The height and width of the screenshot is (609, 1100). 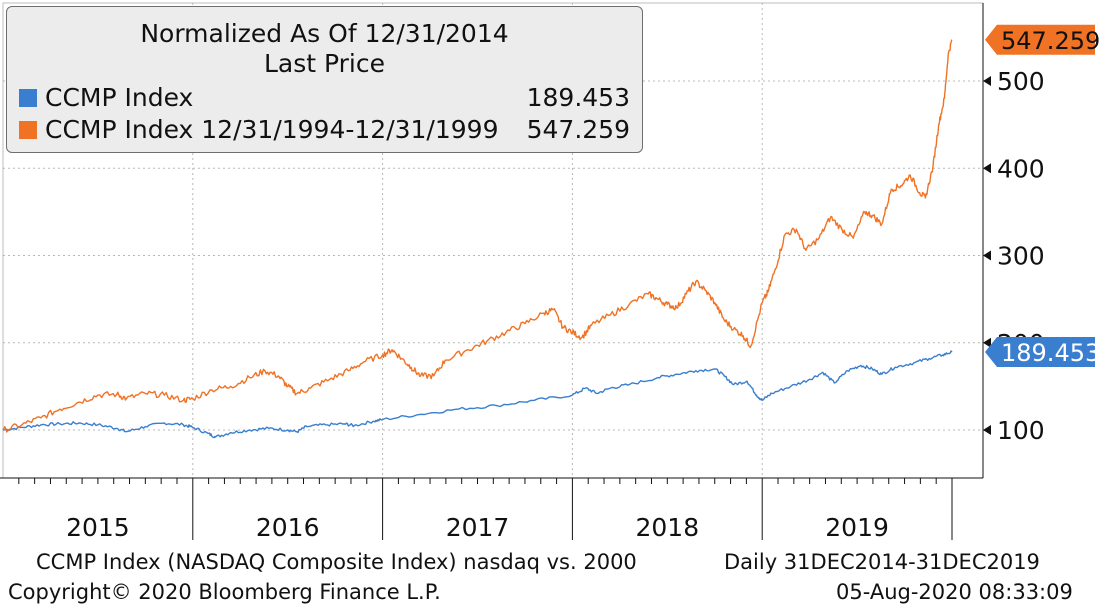 What do you see at coordinates (324, 33) in the screenshot?
I see `legend-title: Normalized As Of 12/31/2014` at bounding box center [324, 33].